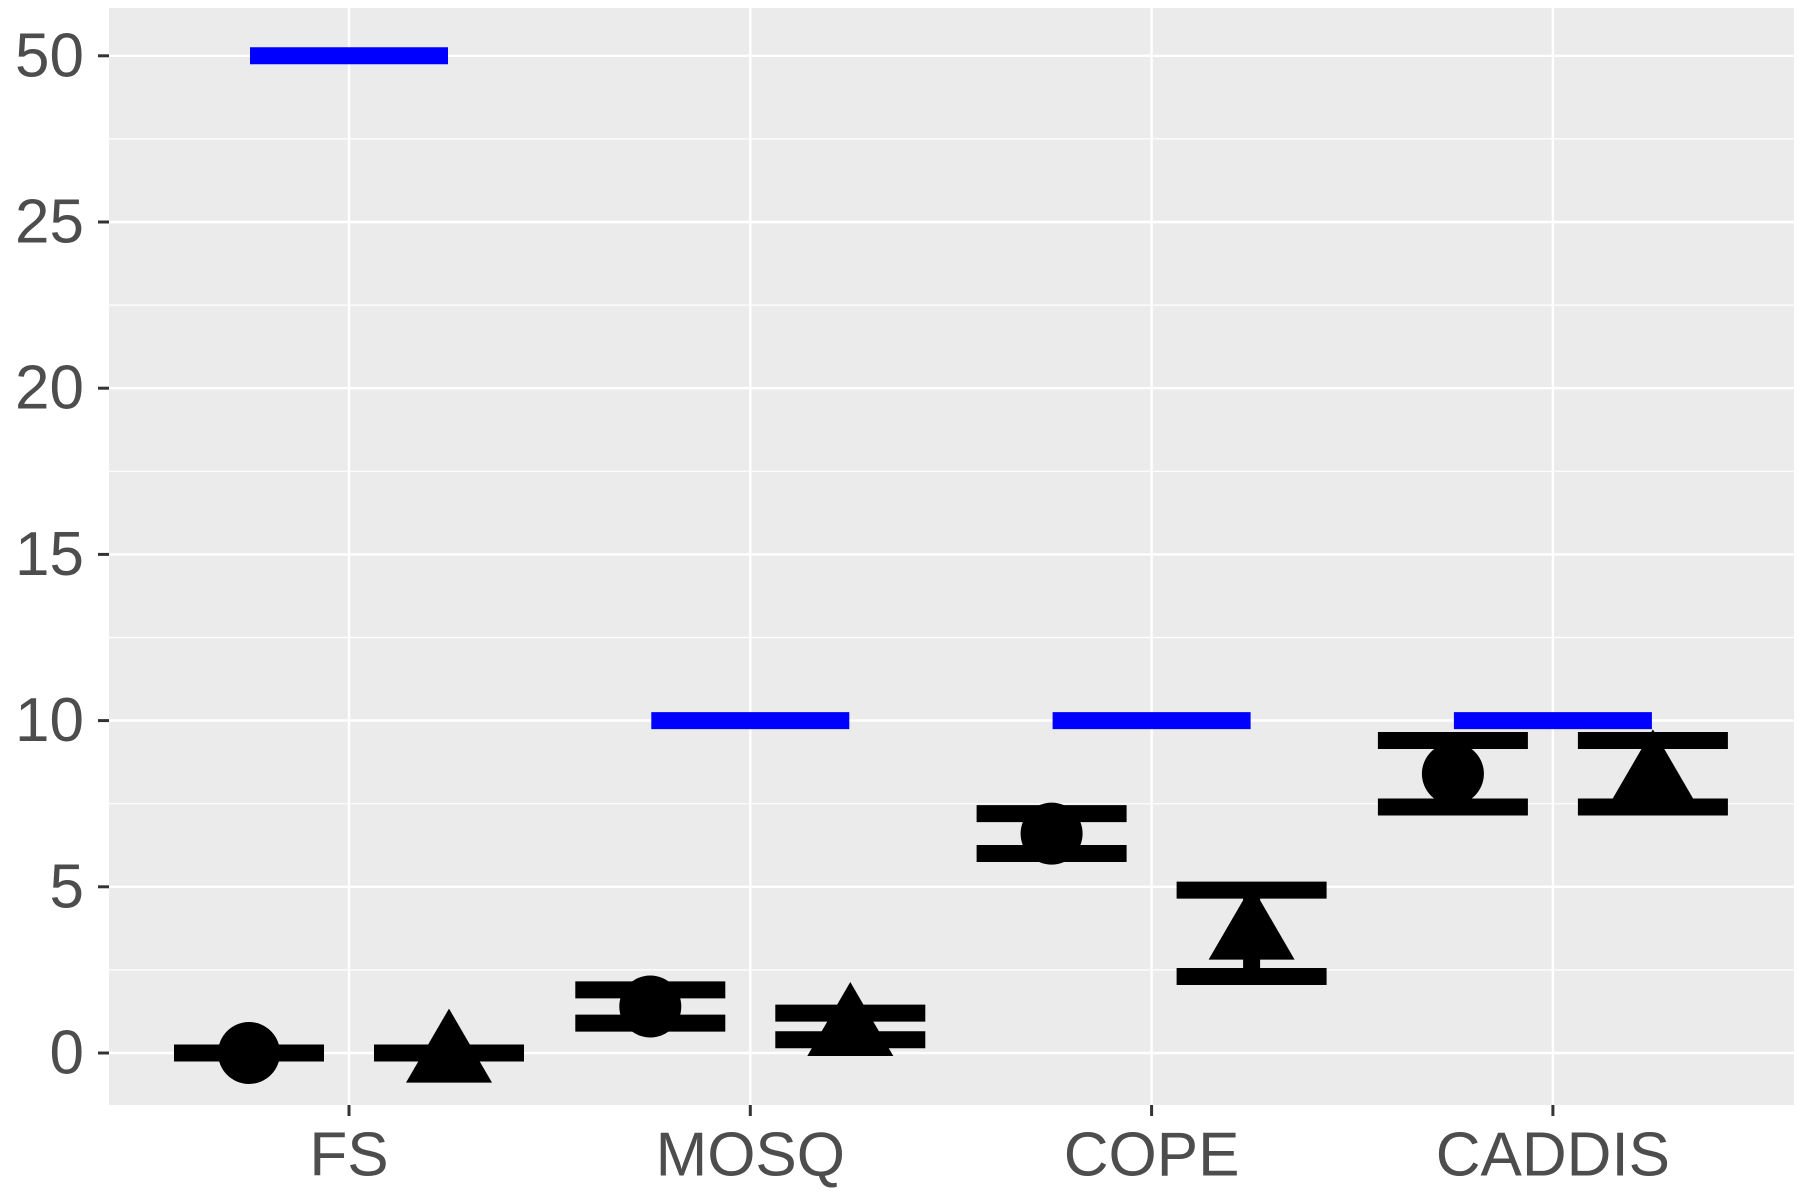  I want to click on y-tick-label: 10, so click(49, 720).